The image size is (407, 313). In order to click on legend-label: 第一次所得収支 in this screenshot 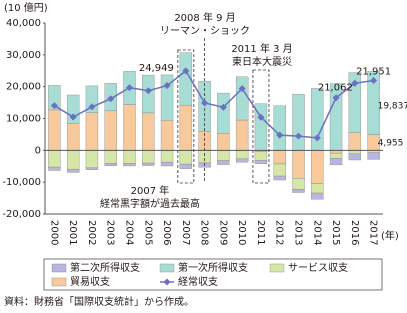, I will do `click(213, 267)`.